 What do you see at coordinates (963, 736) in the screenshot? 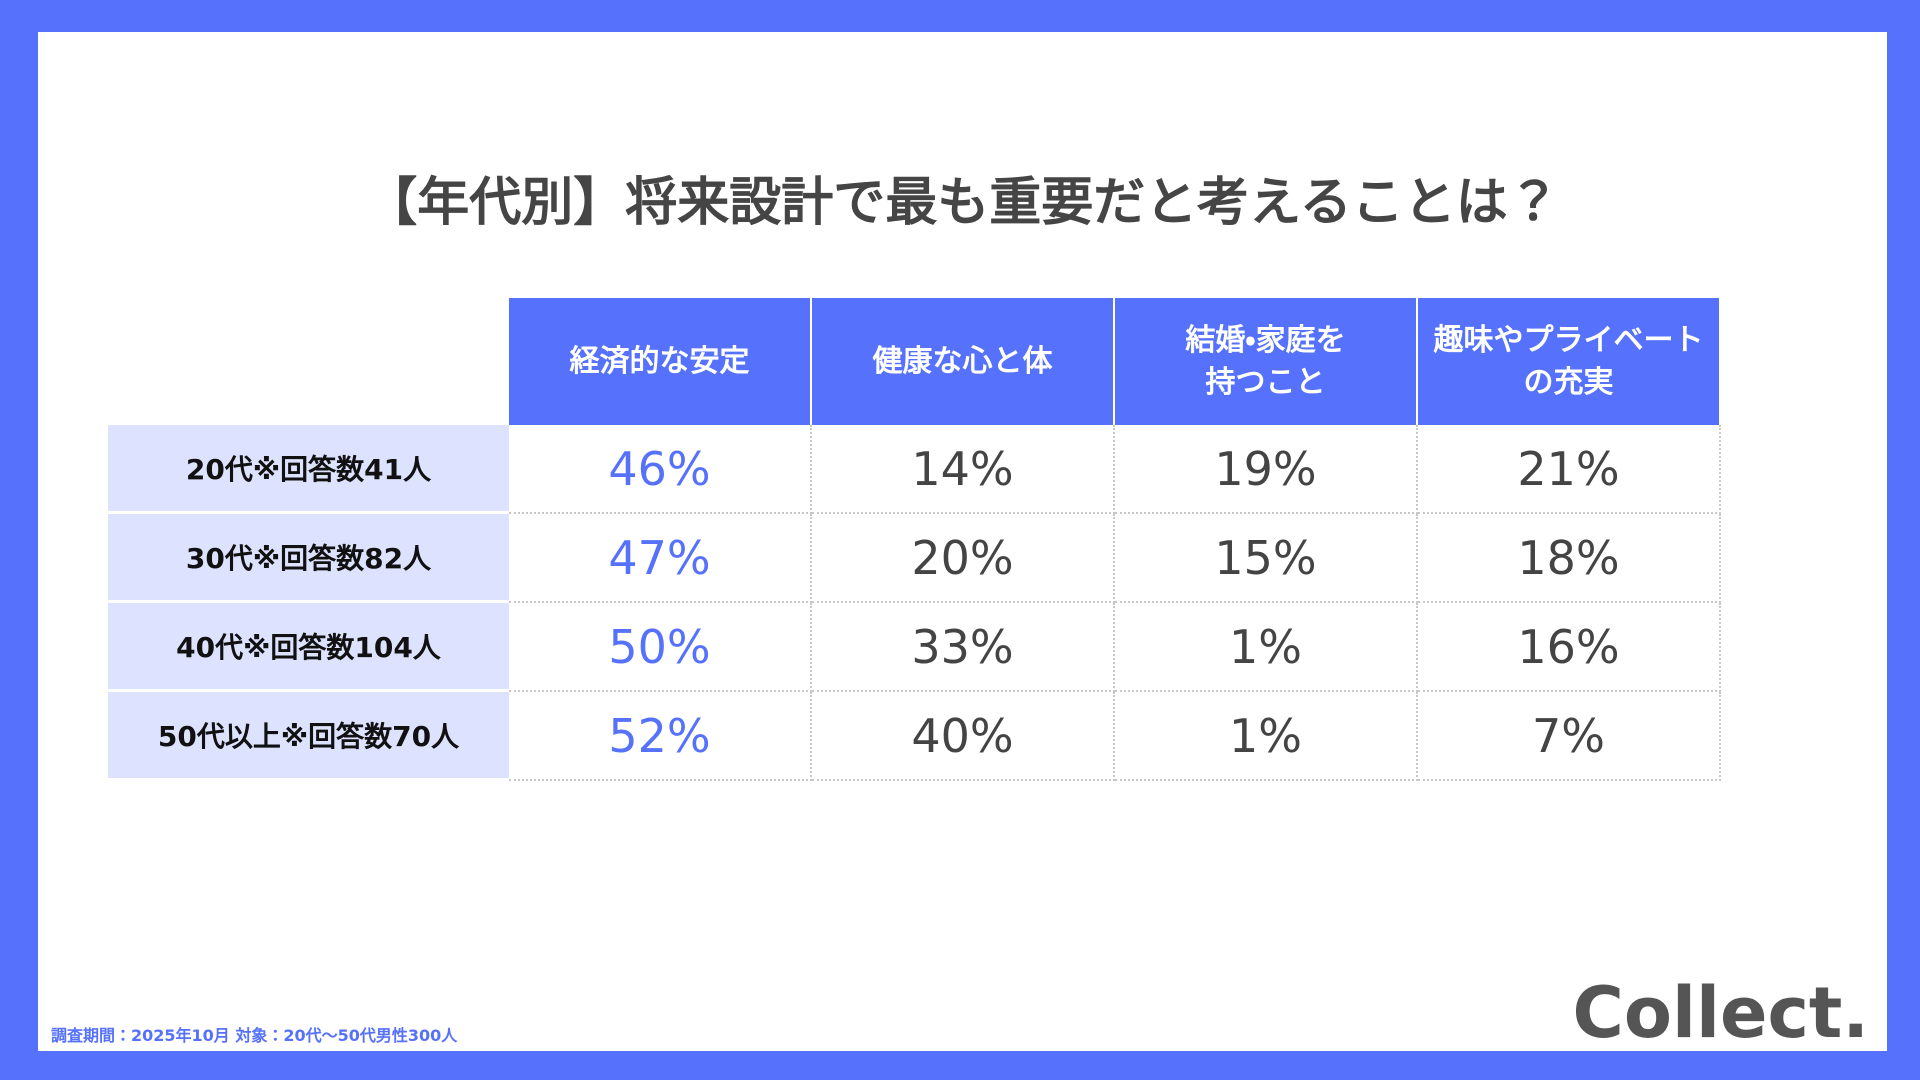
I see `value-cell: 40%` at bounding box center [963, 736].